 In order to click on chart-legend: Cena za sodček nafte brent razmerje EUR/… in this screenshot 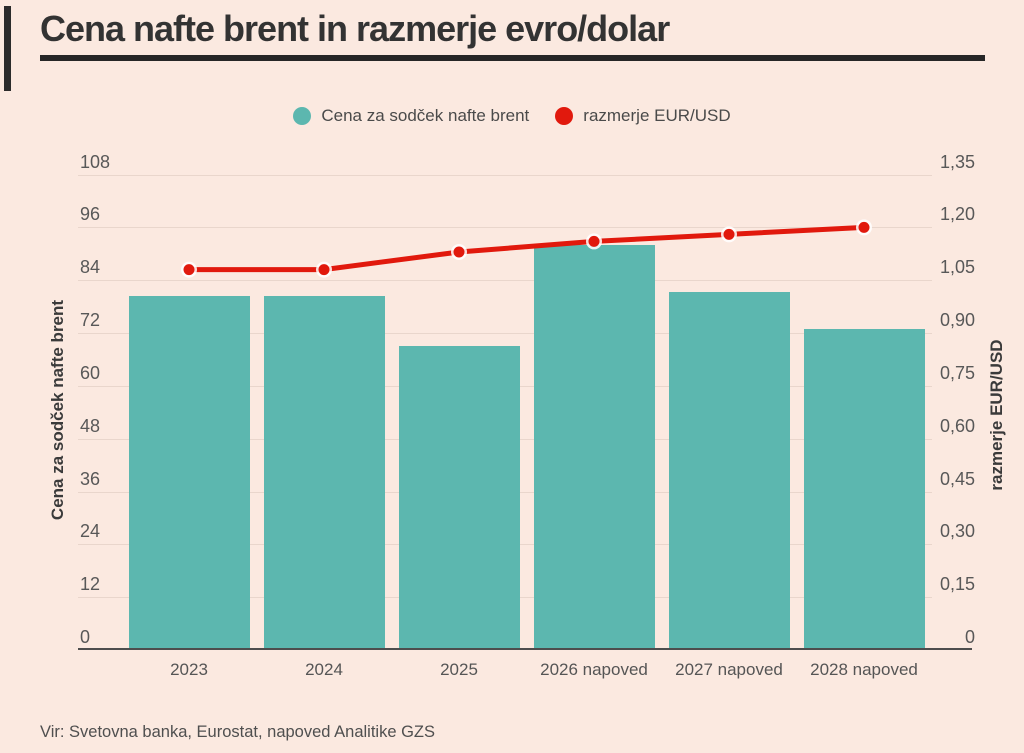, I will do `click(512, 116)`.